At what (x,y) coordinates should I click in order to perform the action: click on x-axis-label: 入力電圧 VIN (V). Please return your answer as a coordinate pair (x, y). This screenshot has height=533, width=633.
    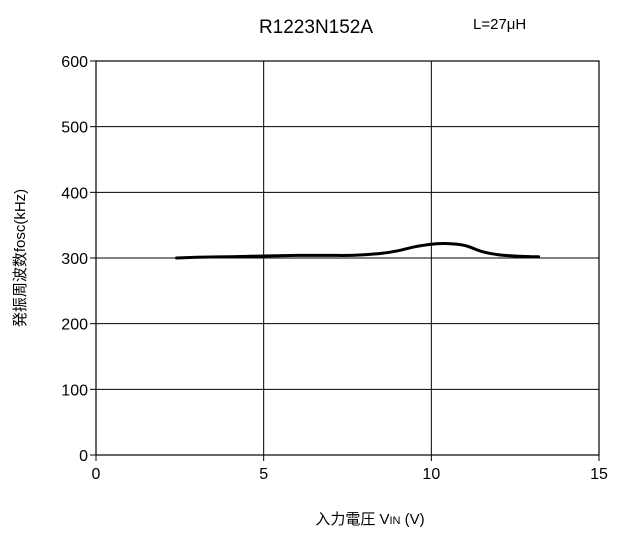
    Looking at the image, I should click on (369, 519).